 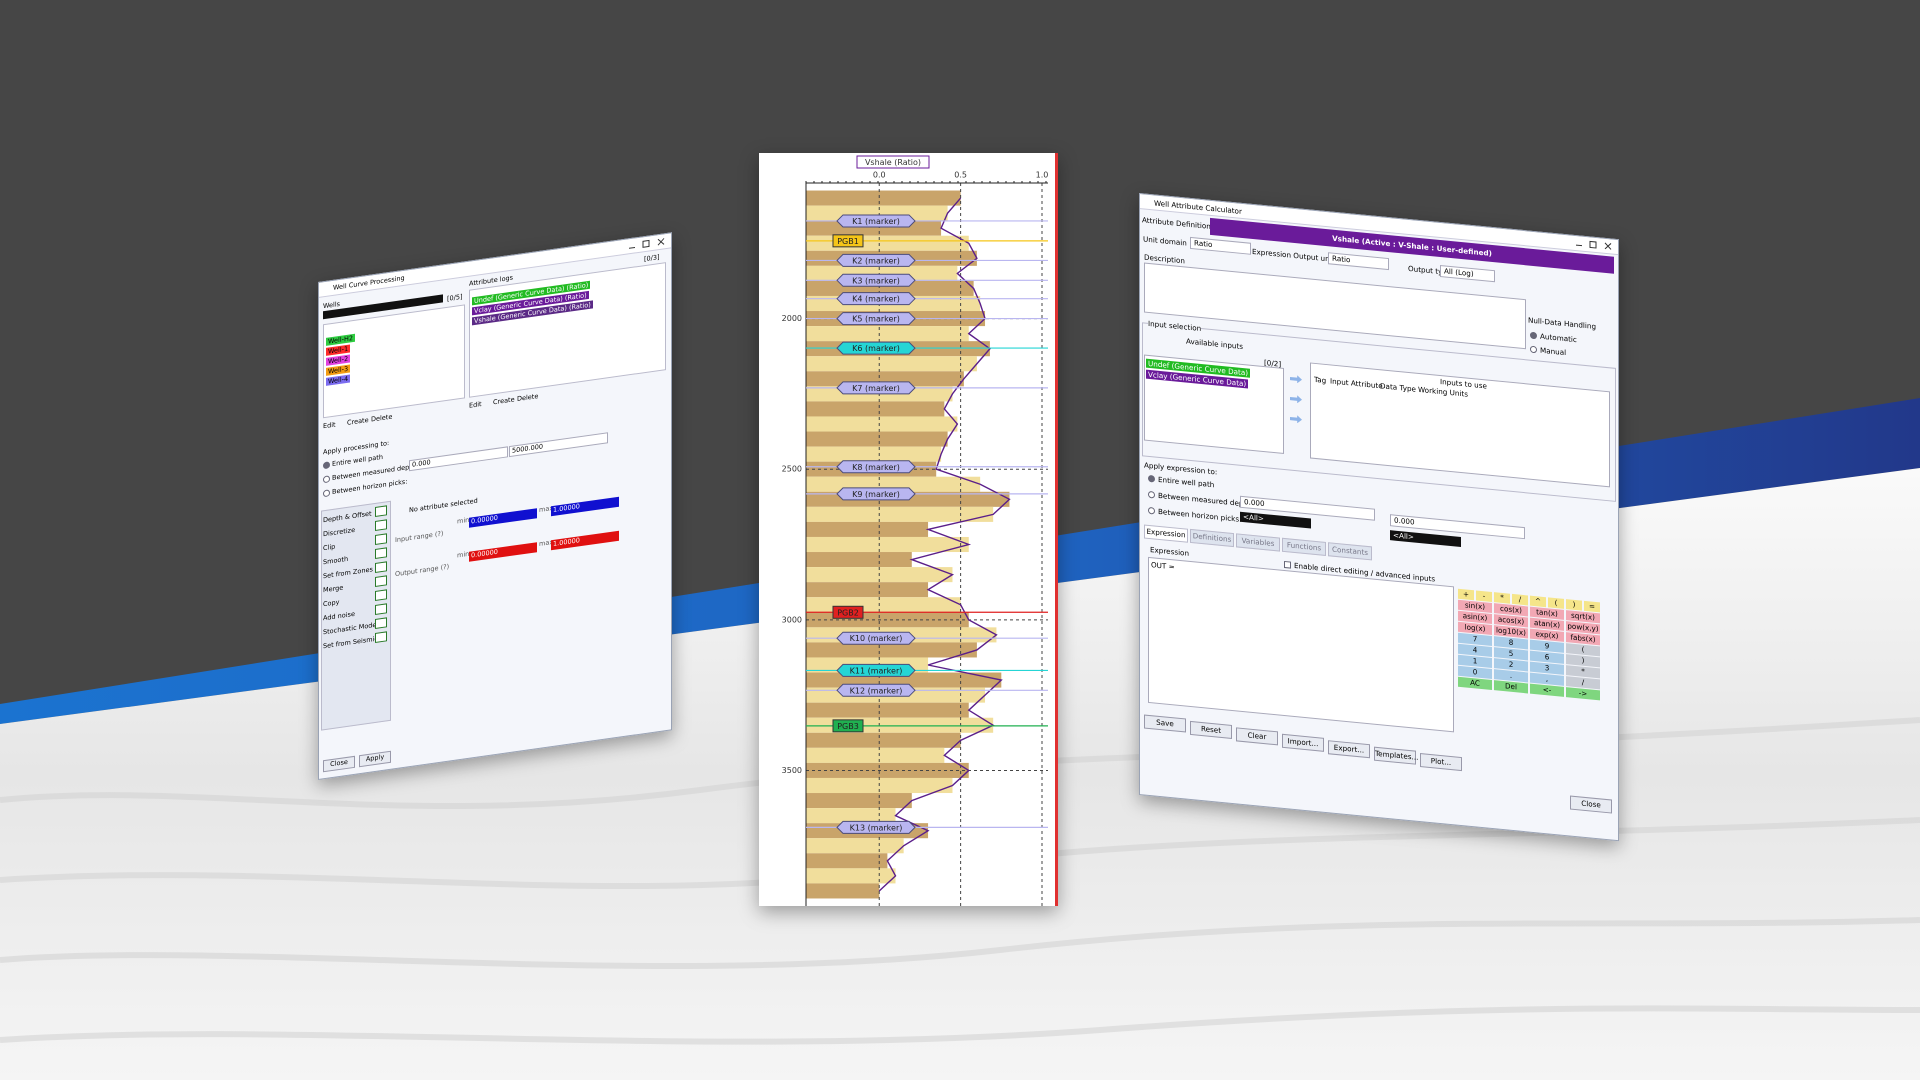 I want to click on key: +, so click(x=1466, y=594).